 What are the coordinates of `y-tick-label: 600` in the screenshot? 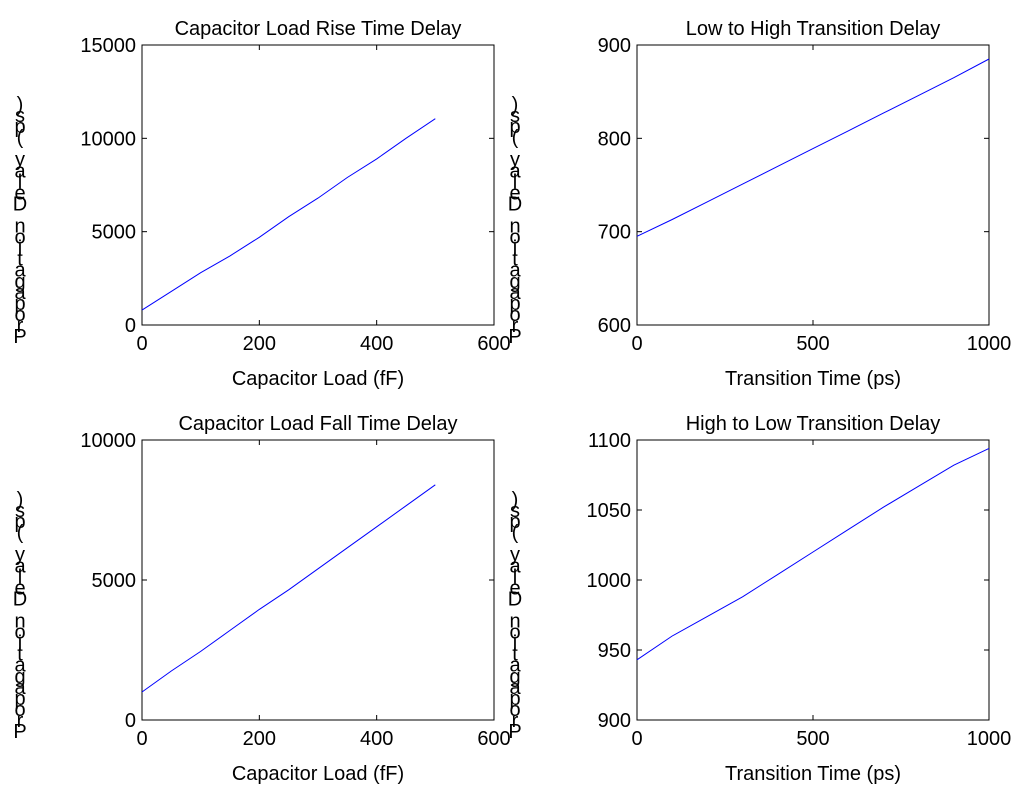 It's located at (614, 326).